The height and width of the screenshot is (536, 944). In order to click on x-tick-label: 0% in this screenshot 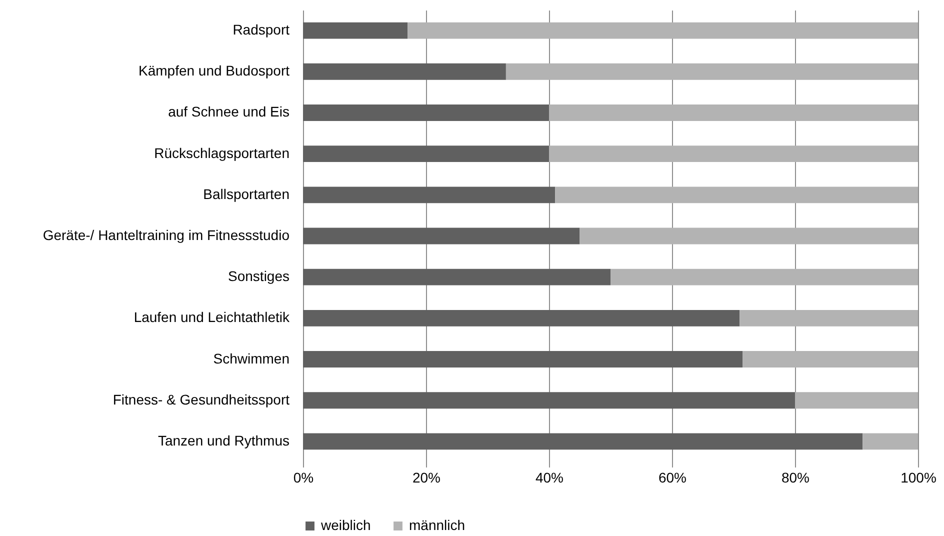, I will do `click(303, 478)`.